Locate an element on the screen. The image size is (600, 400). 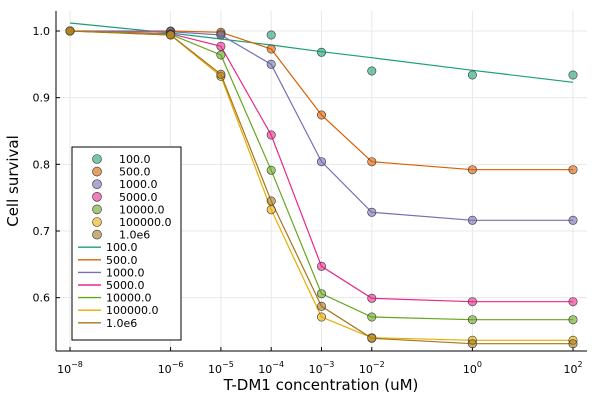
x-tick-label: 10⁻³ is located at coordinates (322, 368).